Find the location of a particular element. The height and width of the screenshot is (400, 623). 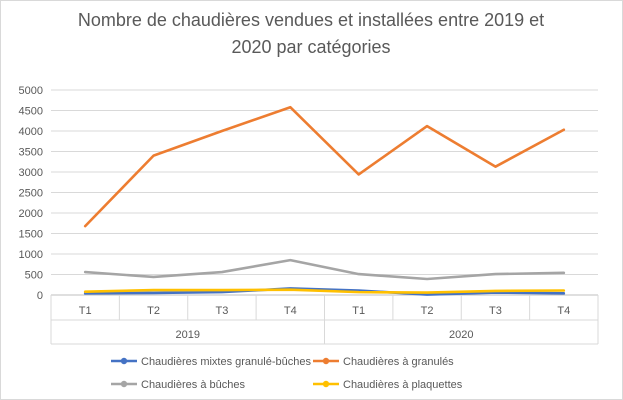

y-tick-label: 4500 is located at coordinates (31, 112).